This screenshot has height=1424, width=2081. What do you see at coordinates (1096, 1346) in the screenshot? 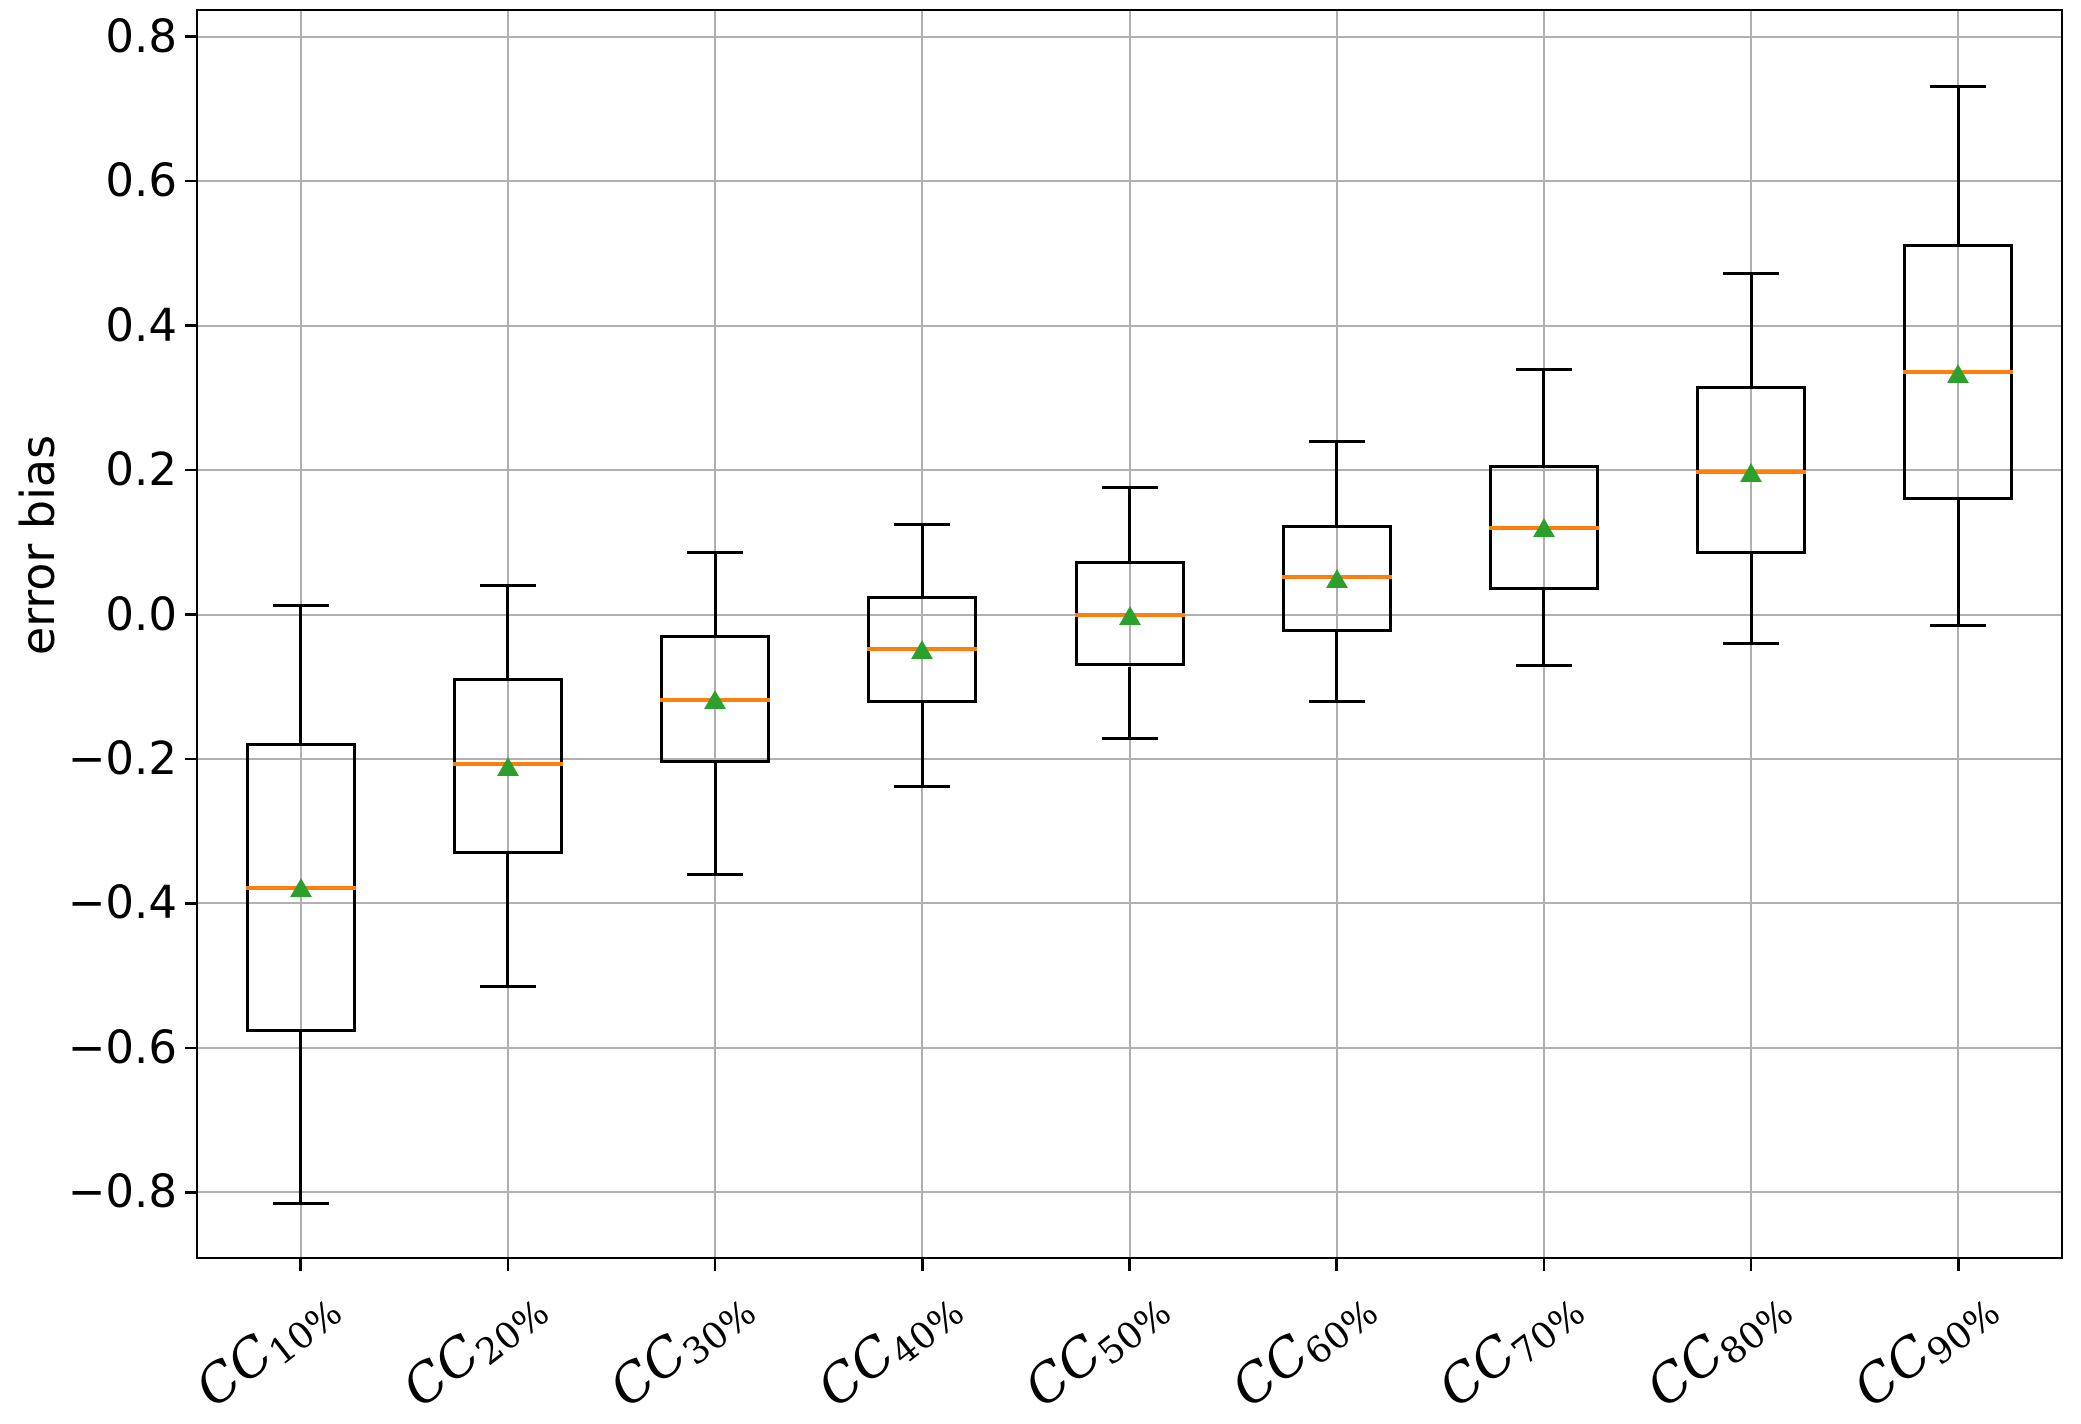
I see `x-tick-label: CC50%` at bounding box center [1096, 1346].